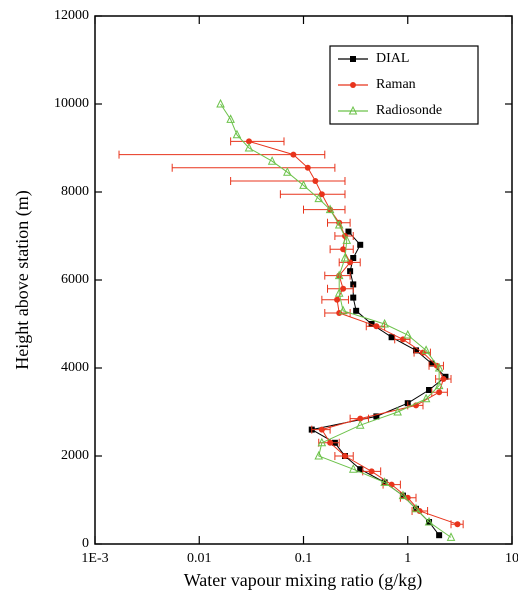  What do you see at coordinates (303, 580) in the screenshot?
I see `x-axis-label: Water vapour mixing ratio (g/kg)` at bounding box center [303, 580].